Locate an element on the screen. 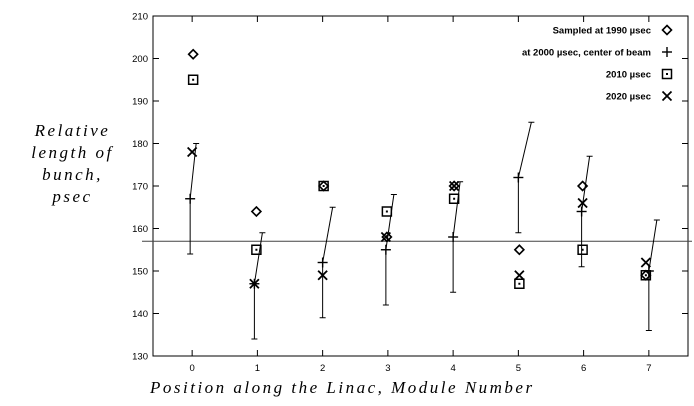 The height and width of the screenshot is (406, 694). y-axis-label-line-4: psec is located at coordinates (72, 196).